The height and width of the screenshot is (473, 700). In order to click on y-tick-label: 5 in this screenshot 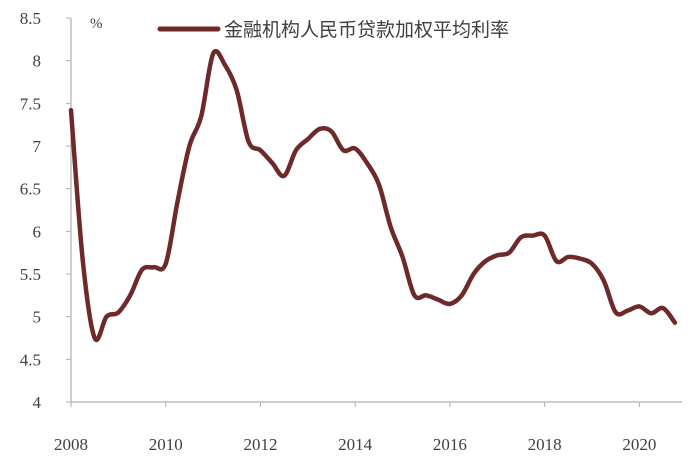, I will do `click(37, 317)`.